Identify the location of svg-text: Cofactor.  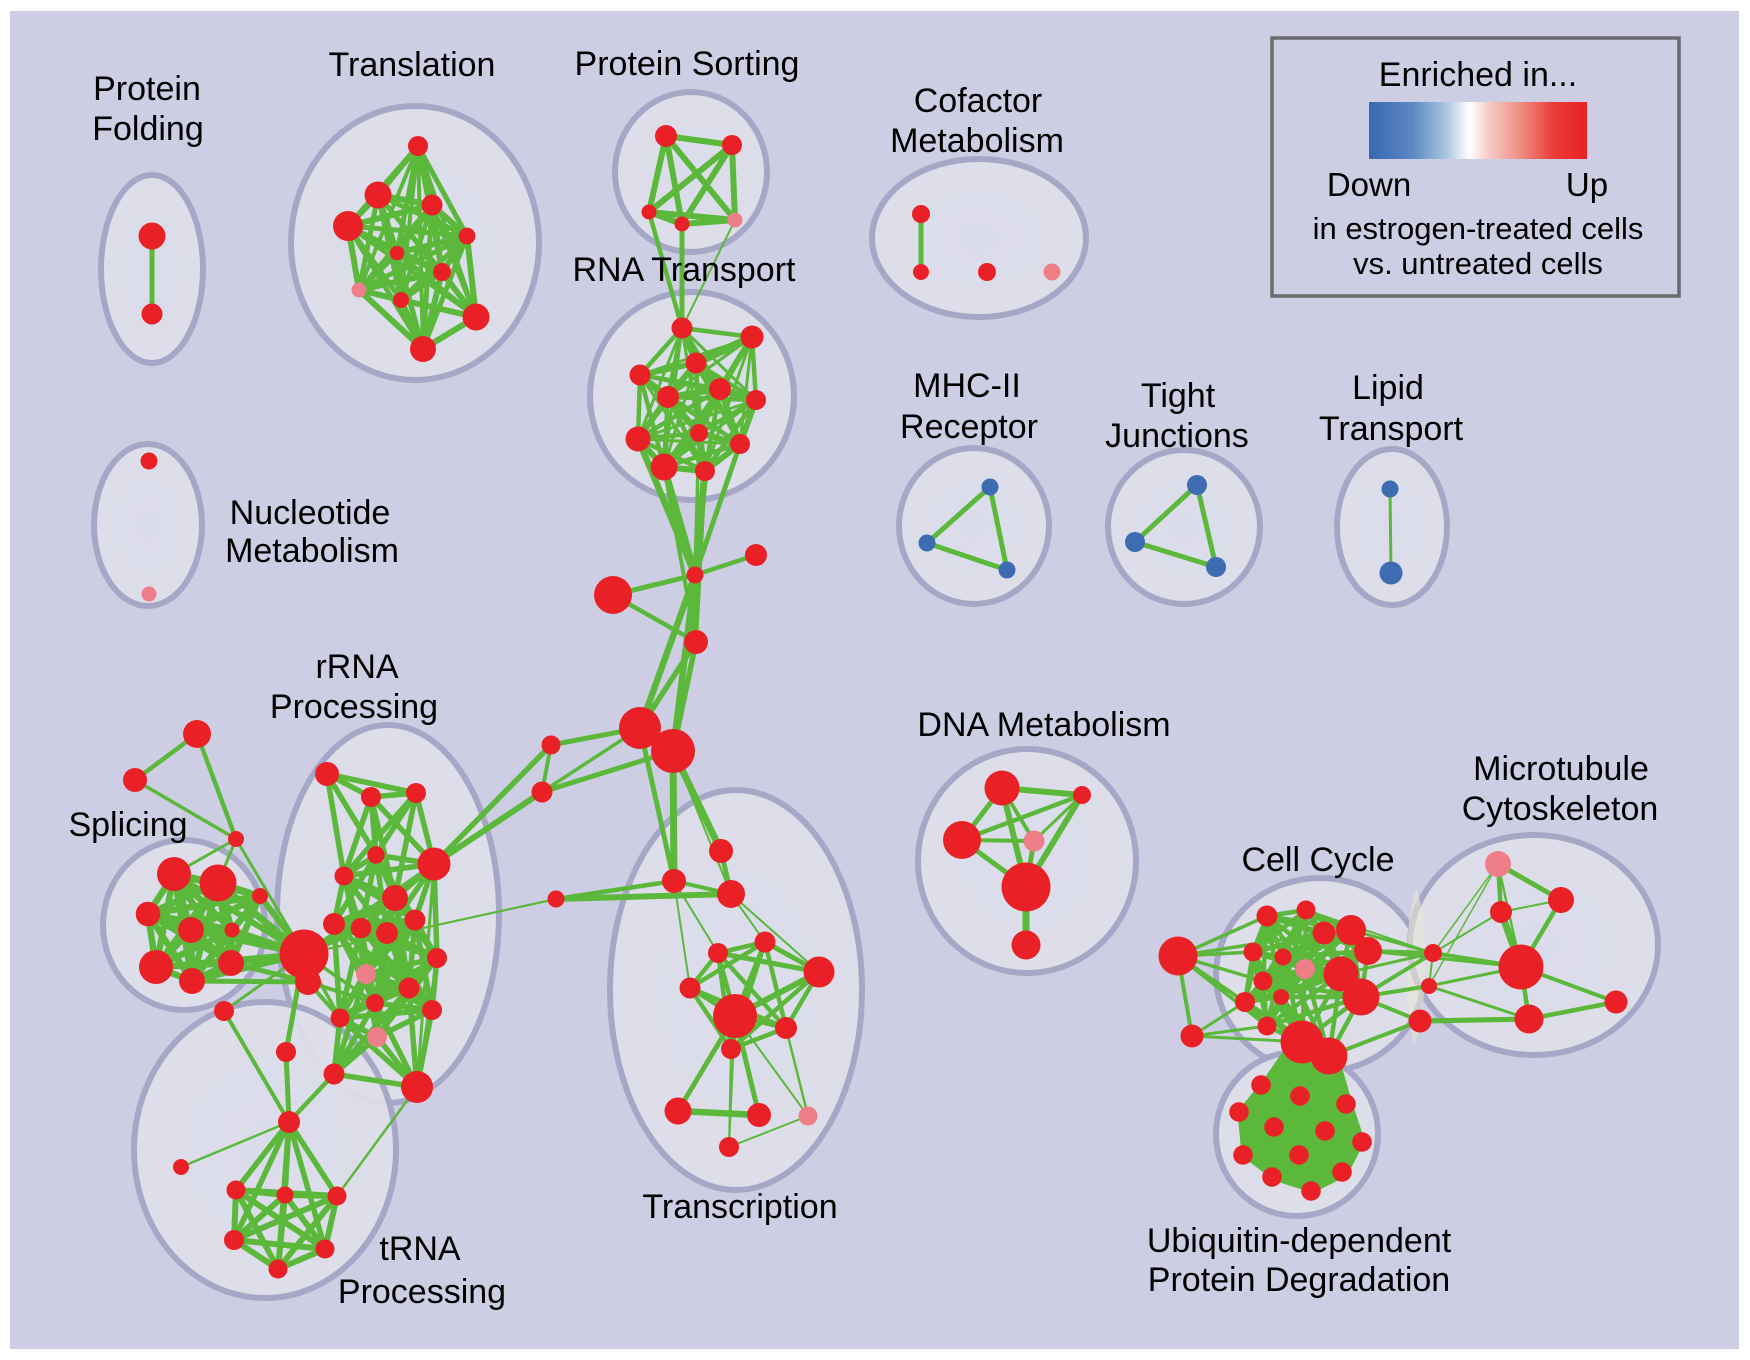
(978, 101).